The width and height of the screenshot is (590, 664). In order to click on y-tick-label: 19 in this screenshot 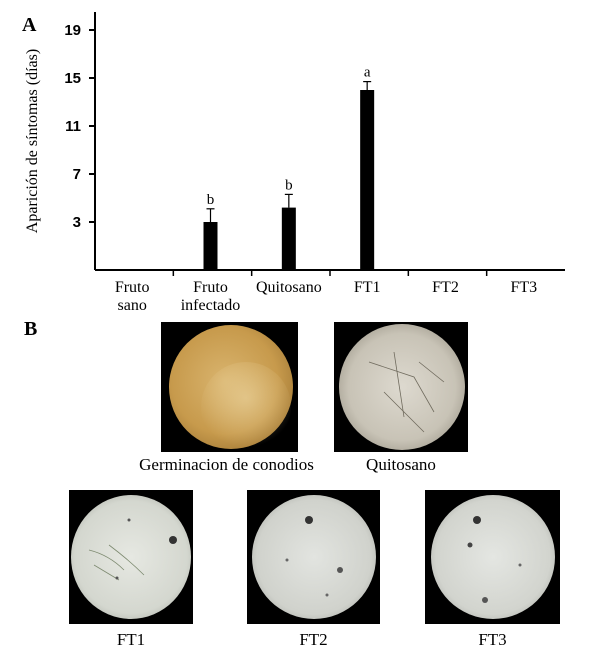, I will do `click(72, 30)`.